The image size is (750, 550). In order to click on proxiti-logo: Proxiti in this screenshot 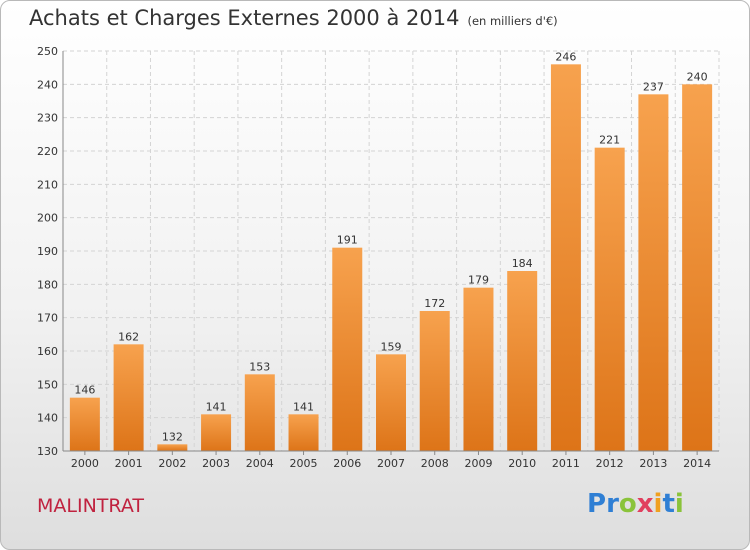, I will do `click(635, 504)`.